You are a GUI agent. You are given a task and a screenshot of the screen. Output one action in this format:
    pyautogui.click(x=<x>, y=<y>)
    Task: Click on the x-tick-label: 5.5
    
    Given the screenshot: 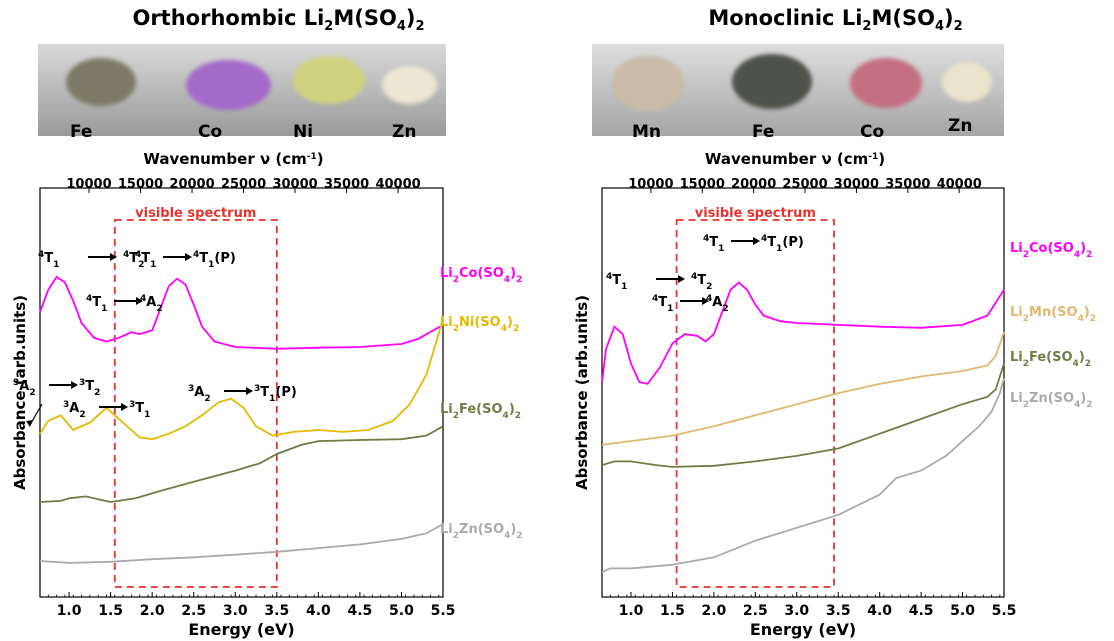 What is the action you would take?
    pyautogui.click(x=1004, y=611)
    